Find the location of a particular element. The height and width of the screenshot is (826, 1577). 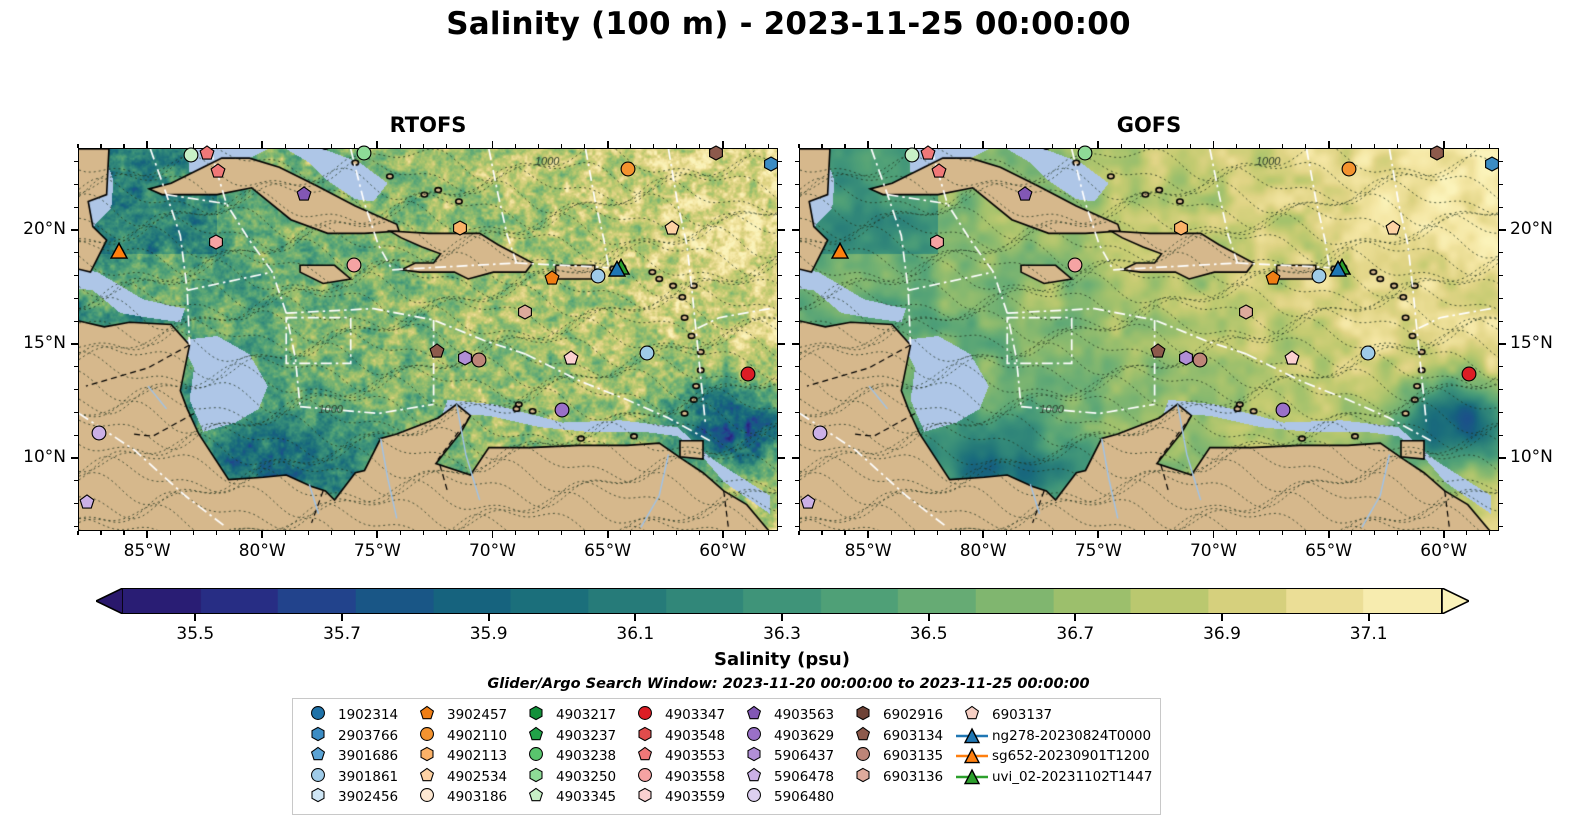

legend-item: 4903345 is located at coordinates (573, 797).